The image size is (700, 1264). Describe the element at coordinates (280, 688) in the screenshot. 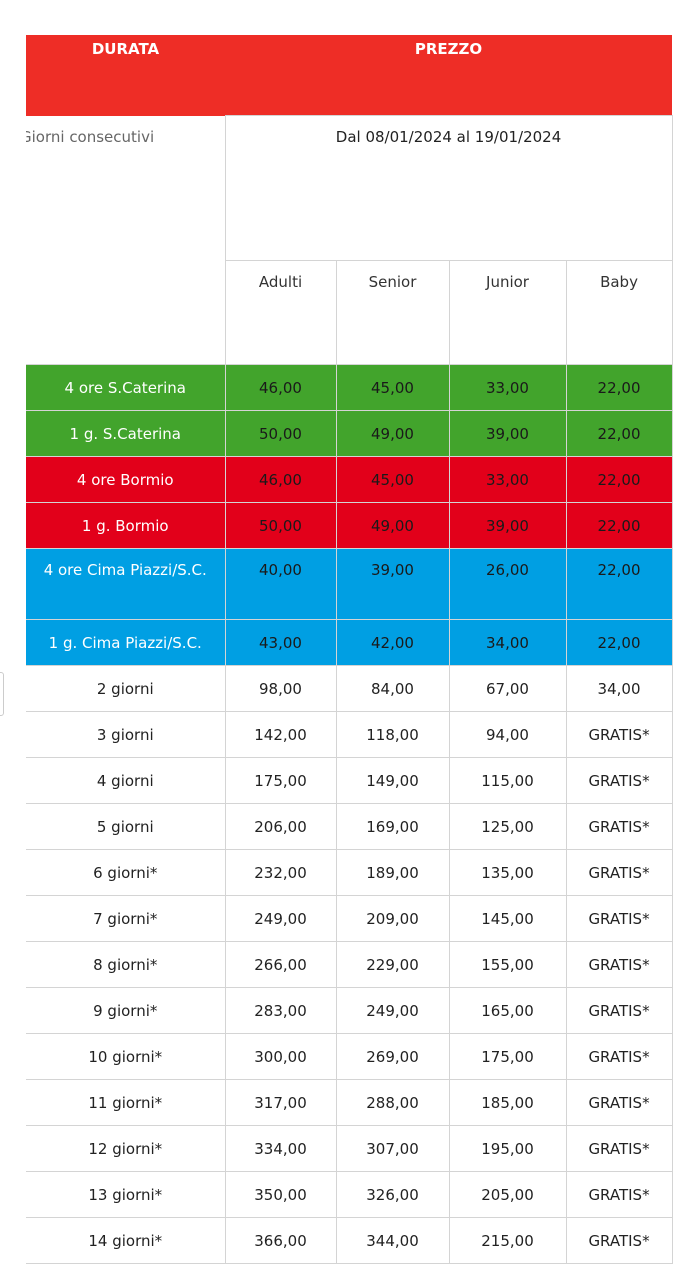

I see `price-cell: 98,00` at that location.